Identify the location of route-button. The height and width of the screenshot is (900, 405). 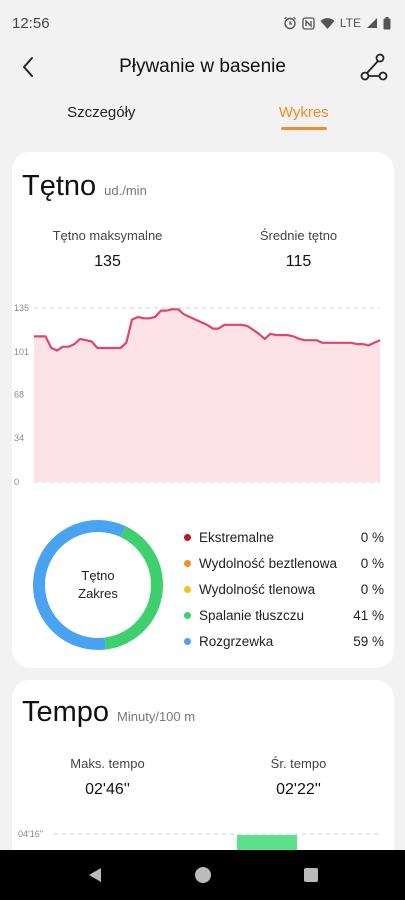
(374, 67).